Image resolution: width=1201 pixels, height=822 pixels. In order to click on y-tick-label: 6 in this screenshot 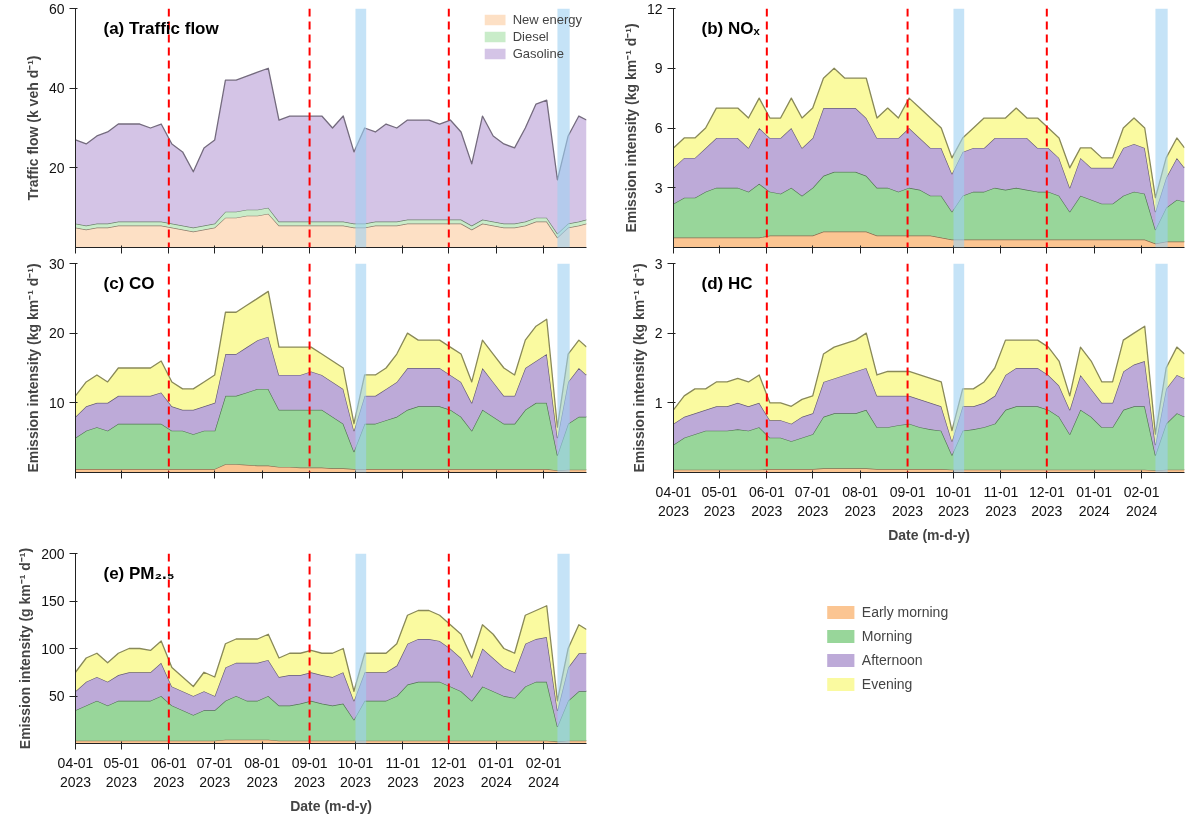, I will do `click(658, 128)`.